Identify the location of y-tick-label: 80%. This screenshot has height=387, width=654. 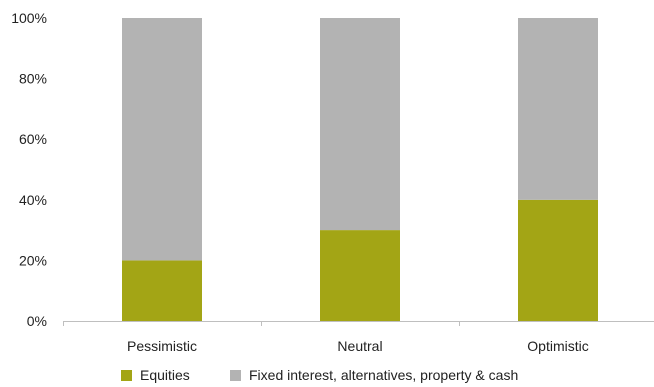
(33, 79).